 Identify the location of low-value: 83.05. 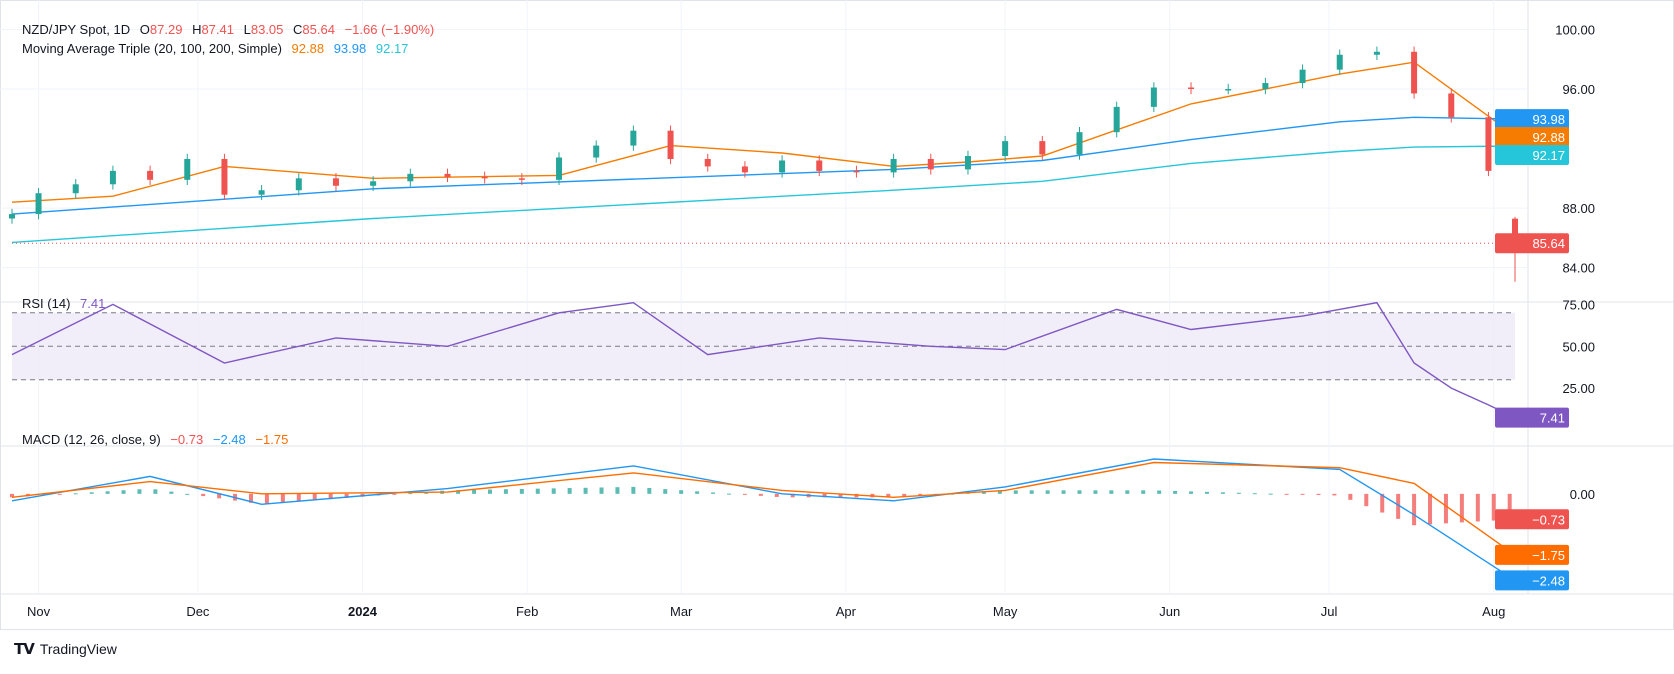
(267, 29).